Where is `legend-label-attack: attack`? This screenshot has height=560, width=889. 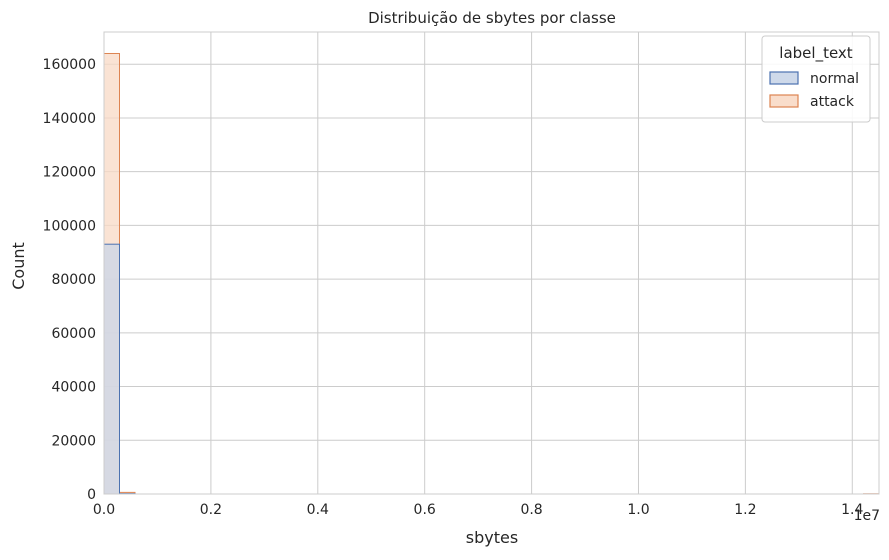 legend-label-attack: attack is located at coordinates (832, 102).